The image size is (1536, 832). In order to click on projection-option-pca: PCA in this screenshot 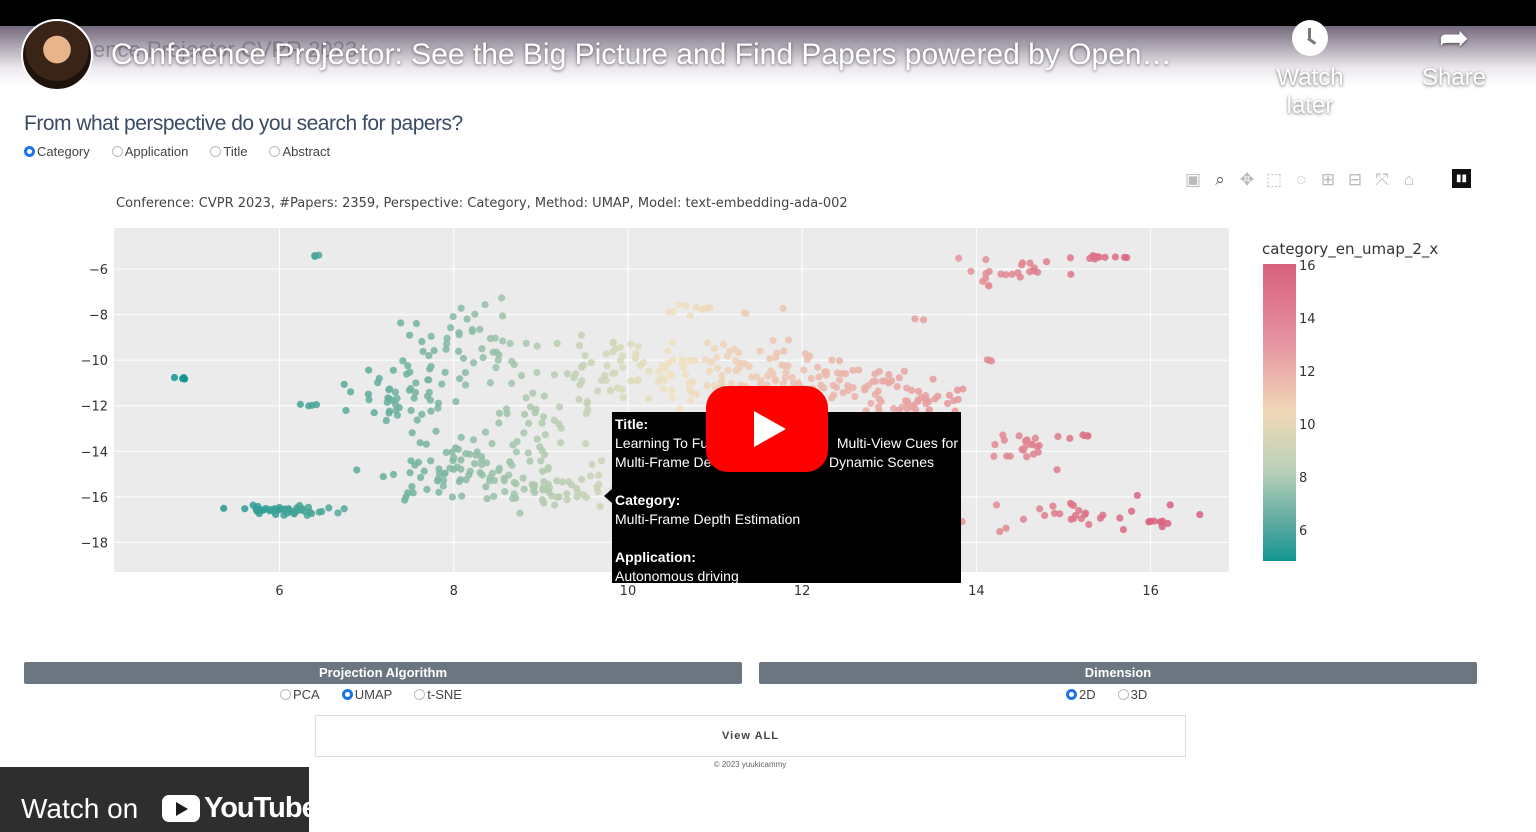, I will do `click(300, 694)`.